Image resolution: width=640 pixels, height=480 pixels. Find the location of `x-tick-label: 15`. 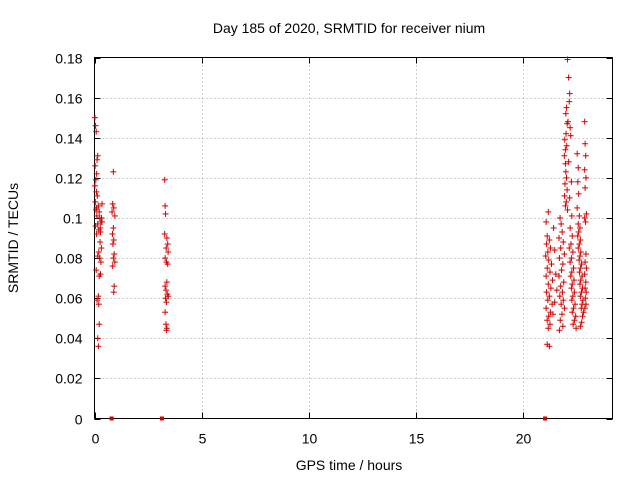

x-tick-label: 15 is located at coordinates (417, 439).